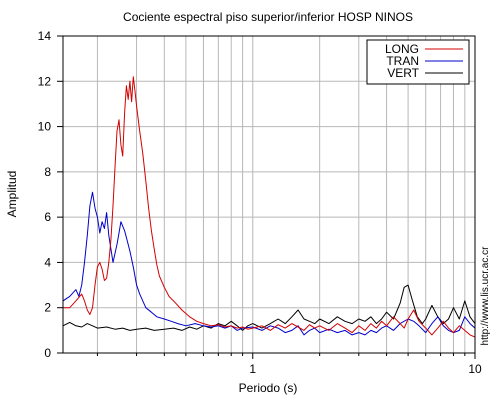  I want to click on y-tick-label: 10, so click(45, 127).